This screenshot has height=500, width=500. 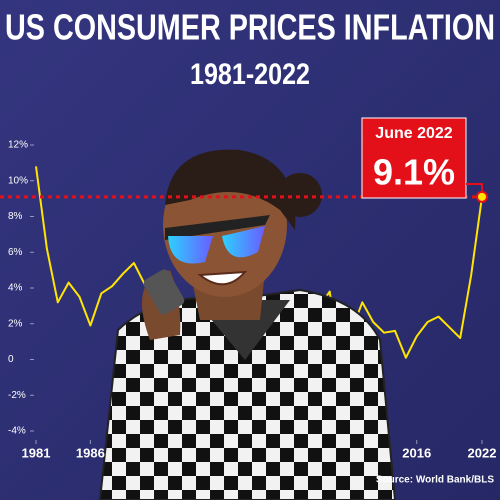 What do you see at coordinates (413, 133) in the screenshot?
I see `callout-label: June 2022` at bounding box center [413, 133].